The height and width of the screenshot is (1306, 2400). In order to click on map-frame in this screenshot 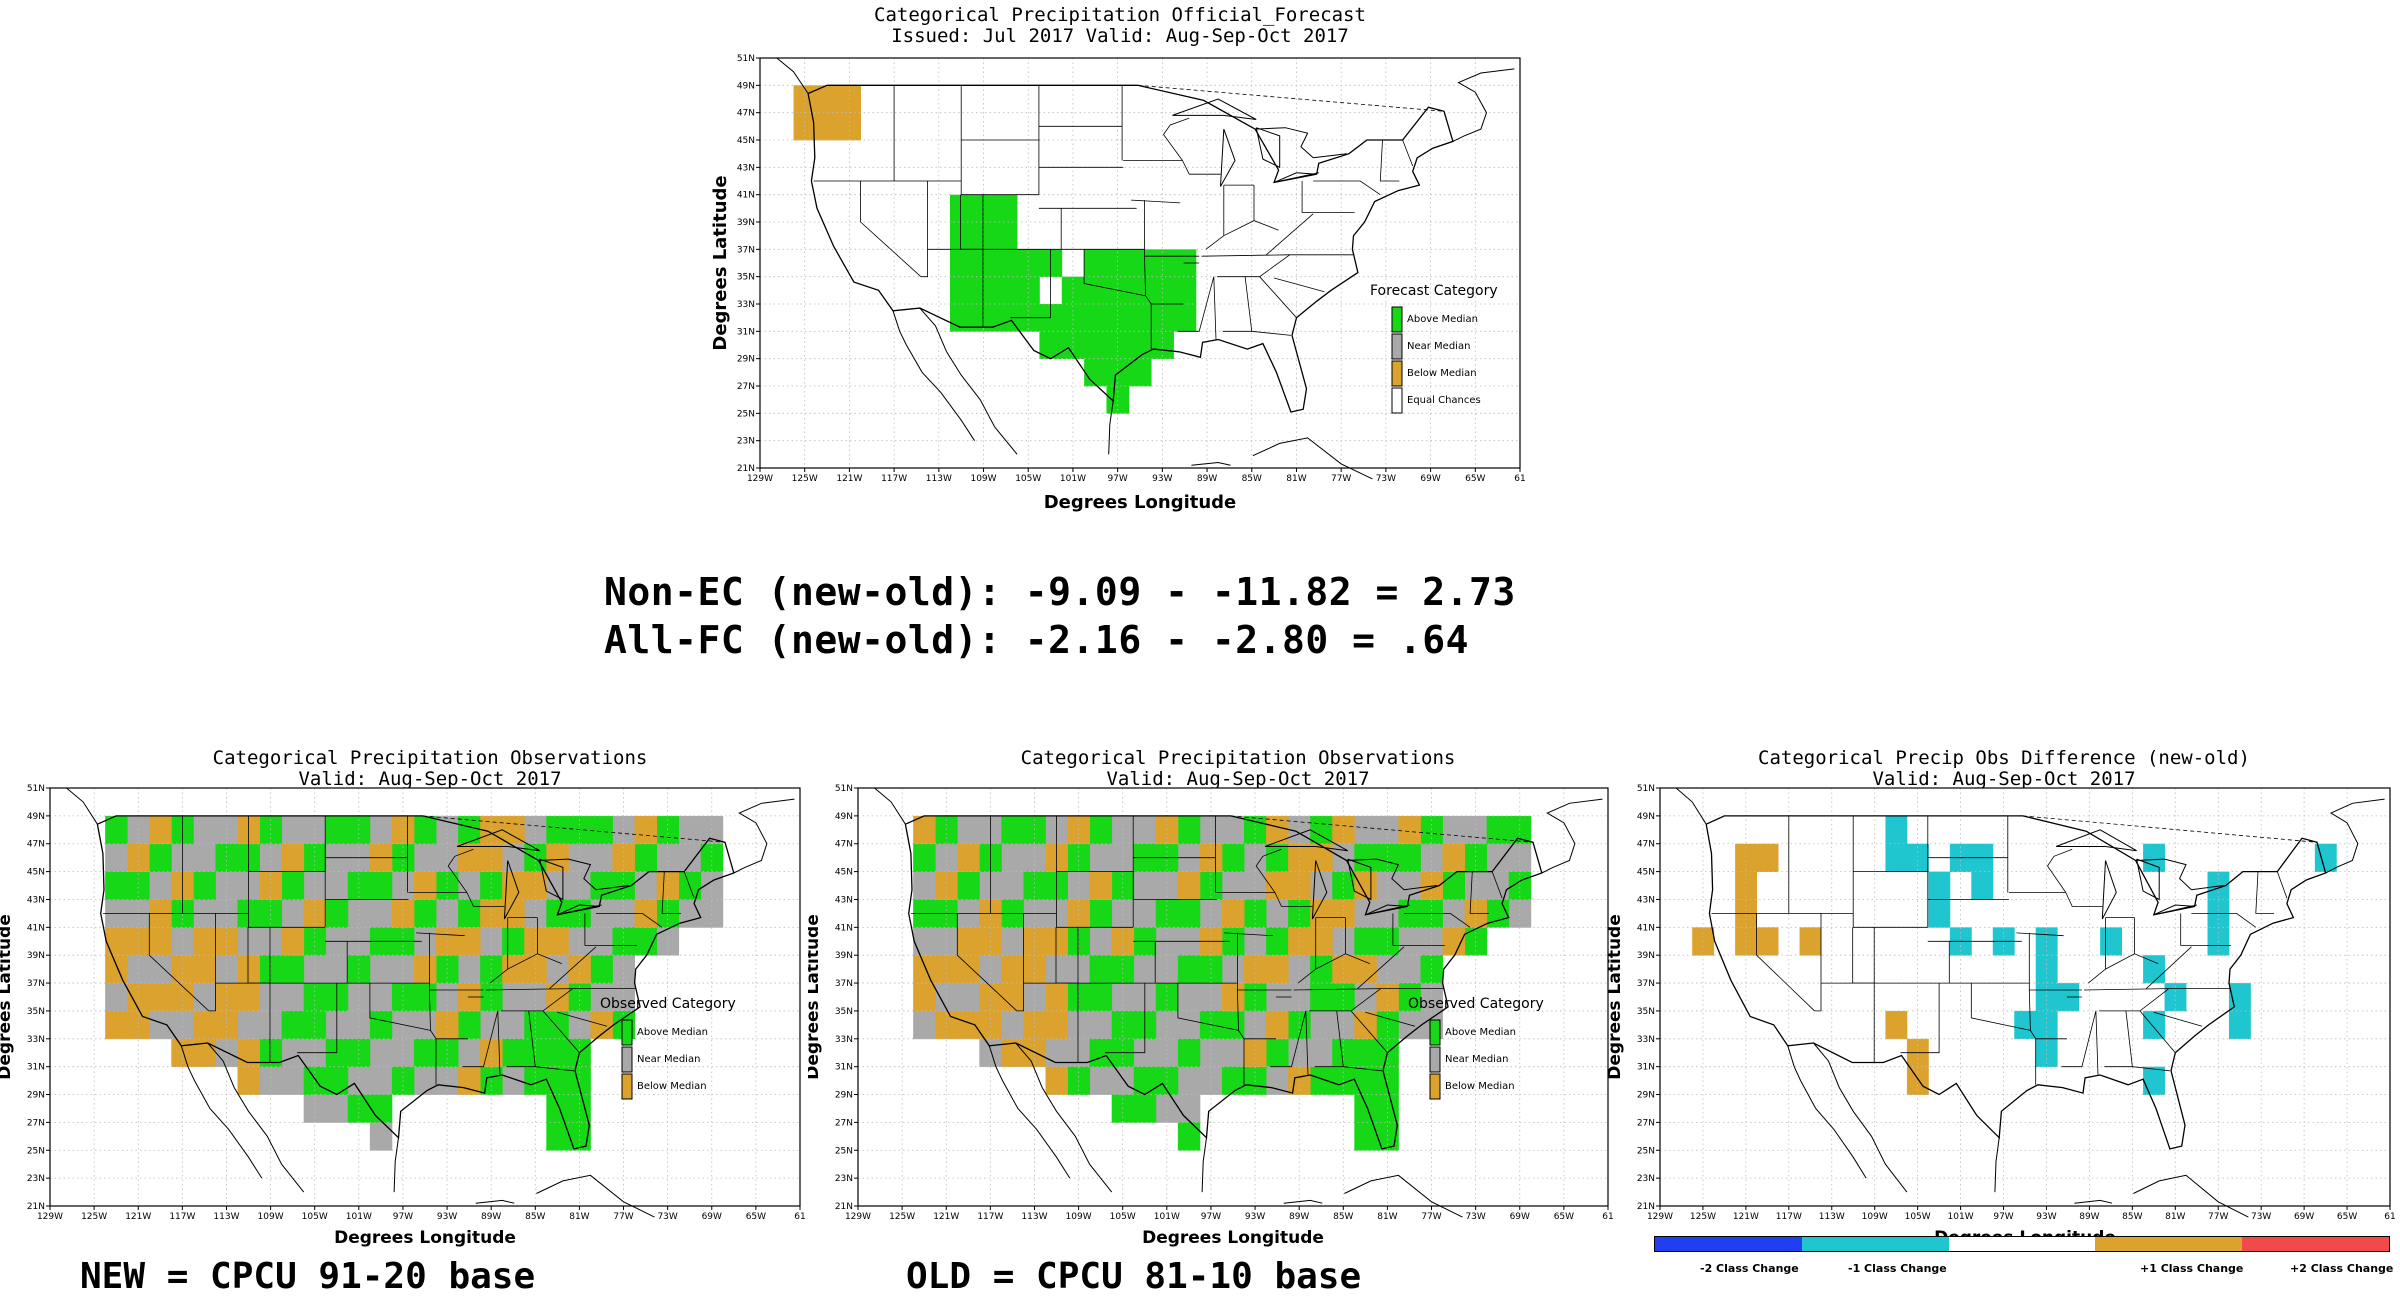, I will do `click(1140, 263)`.